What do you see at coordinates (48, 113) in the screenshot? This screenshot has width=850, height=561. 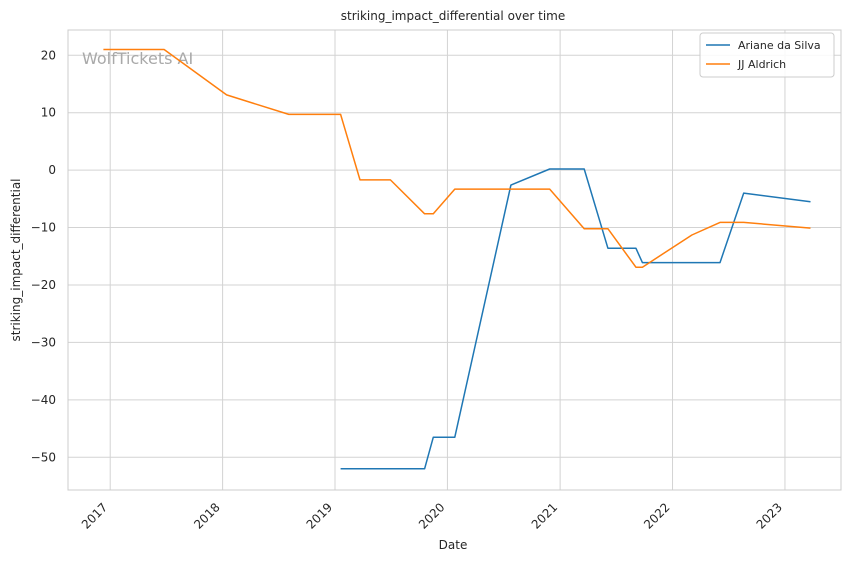 I see `y-tick-label: 10` at bounding box center [48, 113].